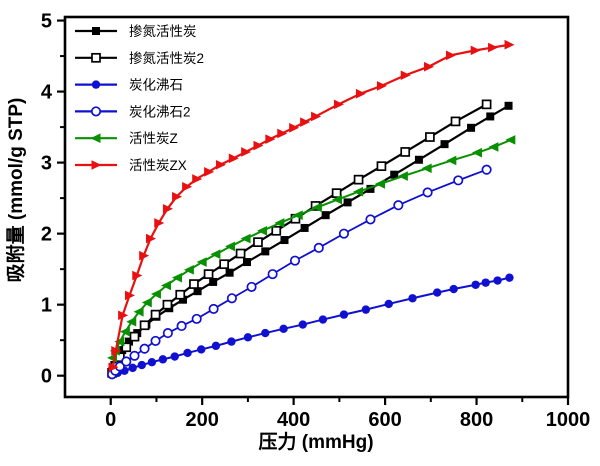  I want to click on legend-item: 炭化沸石, so click(129, 85).